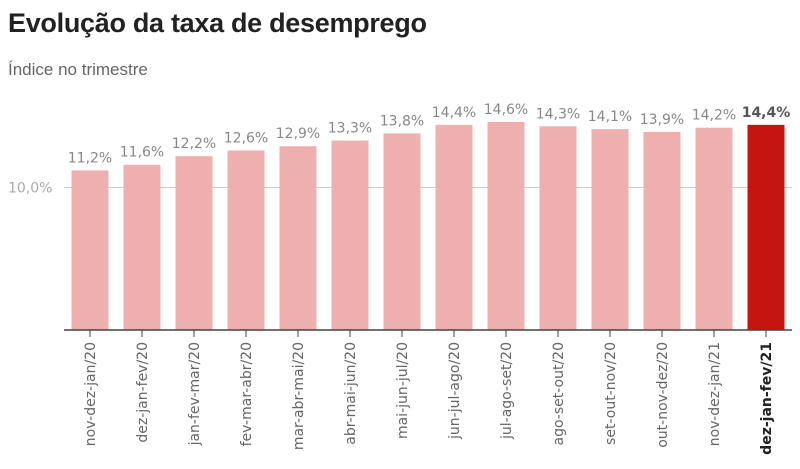 The image size is (800, 469). What do you see at coordinates (351, 393) in the screenshot?
I see `x-tick-label: abr-mai-jun/20` at bounding box center [351, 393].